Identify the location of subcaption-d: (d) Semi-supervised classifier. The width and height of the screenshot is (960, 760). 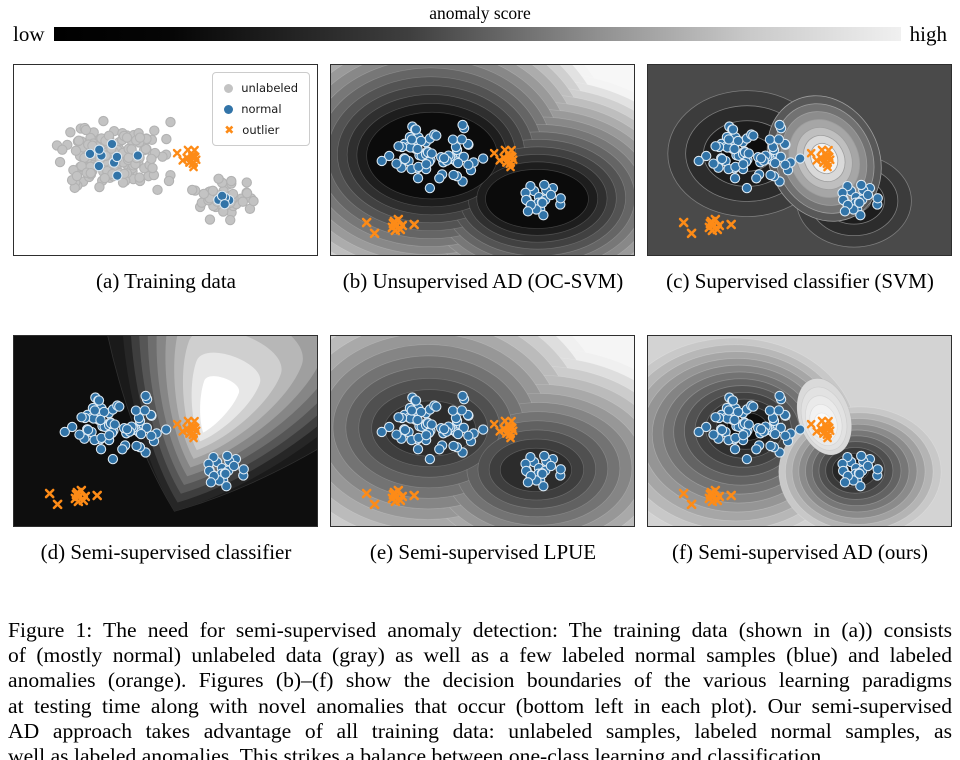
(166, 552).